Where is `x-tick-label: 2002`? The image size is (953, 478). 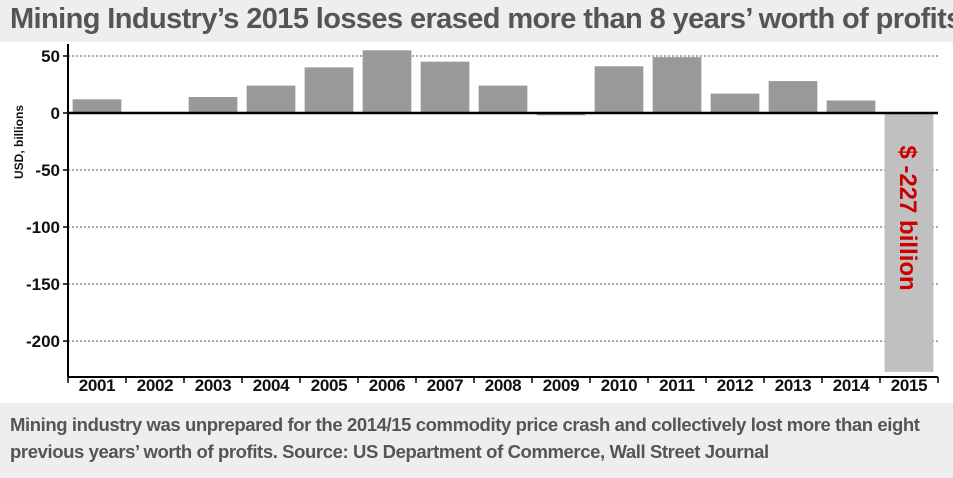
x-tick-label: 2002 is located at coordinates (155, 385).